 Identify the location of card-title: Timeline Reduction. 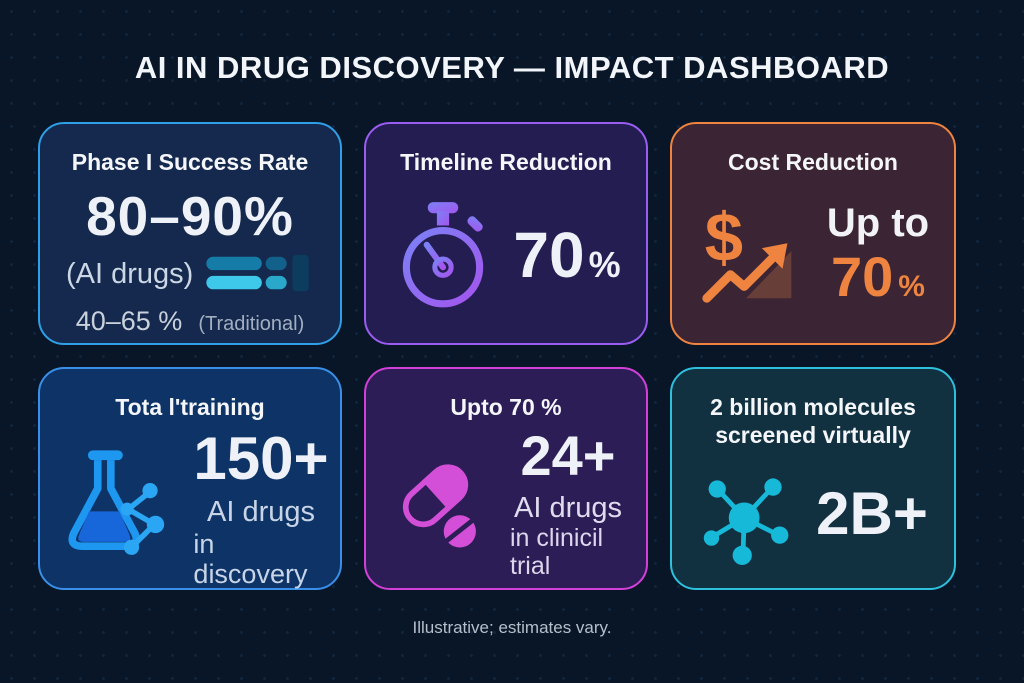
(506, 162).